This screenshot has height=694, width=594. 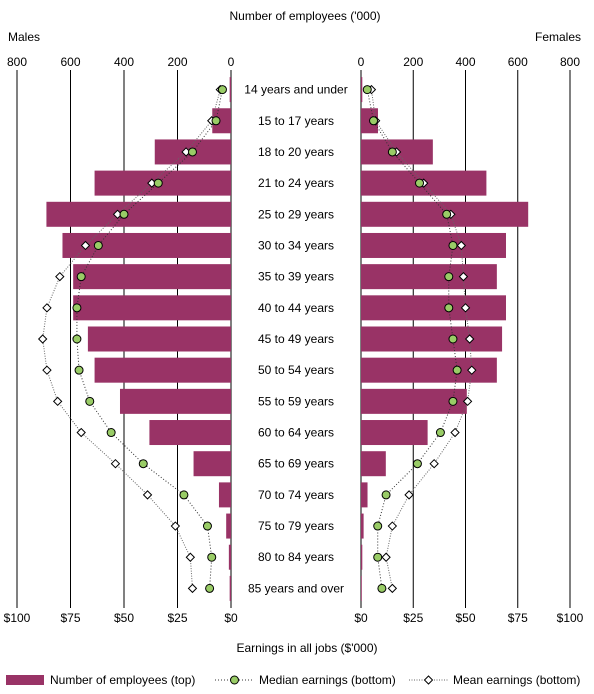 What do you see at coordinates (296, 245) in the screenshot?
I see `category-label: 30 to 34 years` at bounding box center [296, 245].